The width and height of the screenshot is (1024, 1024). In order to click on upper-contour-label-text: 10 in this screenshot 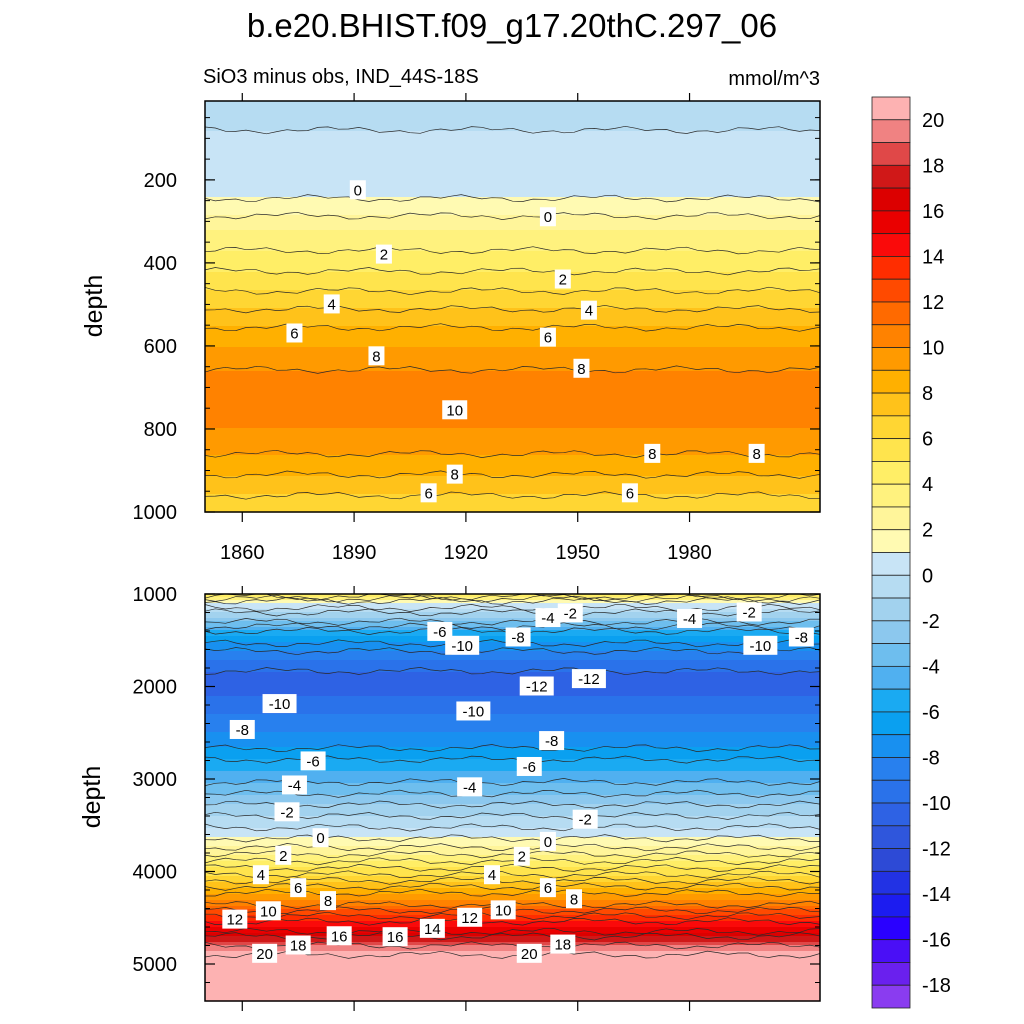, I will do `click(454, 410)`.